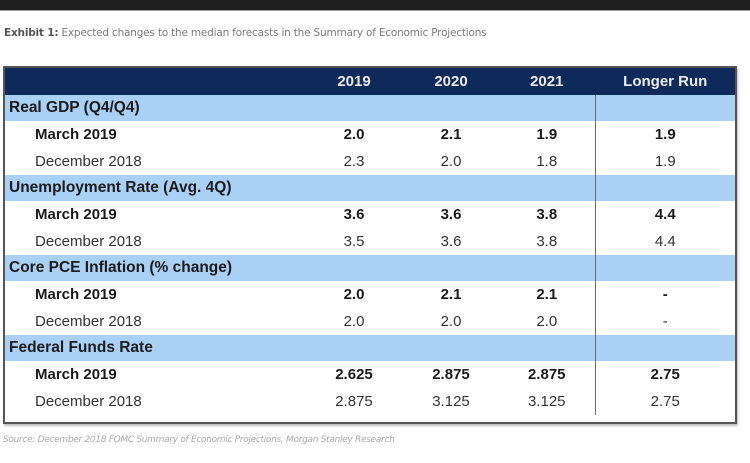 The image size is (750, 463). Describe the element at coordinates (547, 294) in the screenshot. I see `cell-2021: 2.1` at that location.